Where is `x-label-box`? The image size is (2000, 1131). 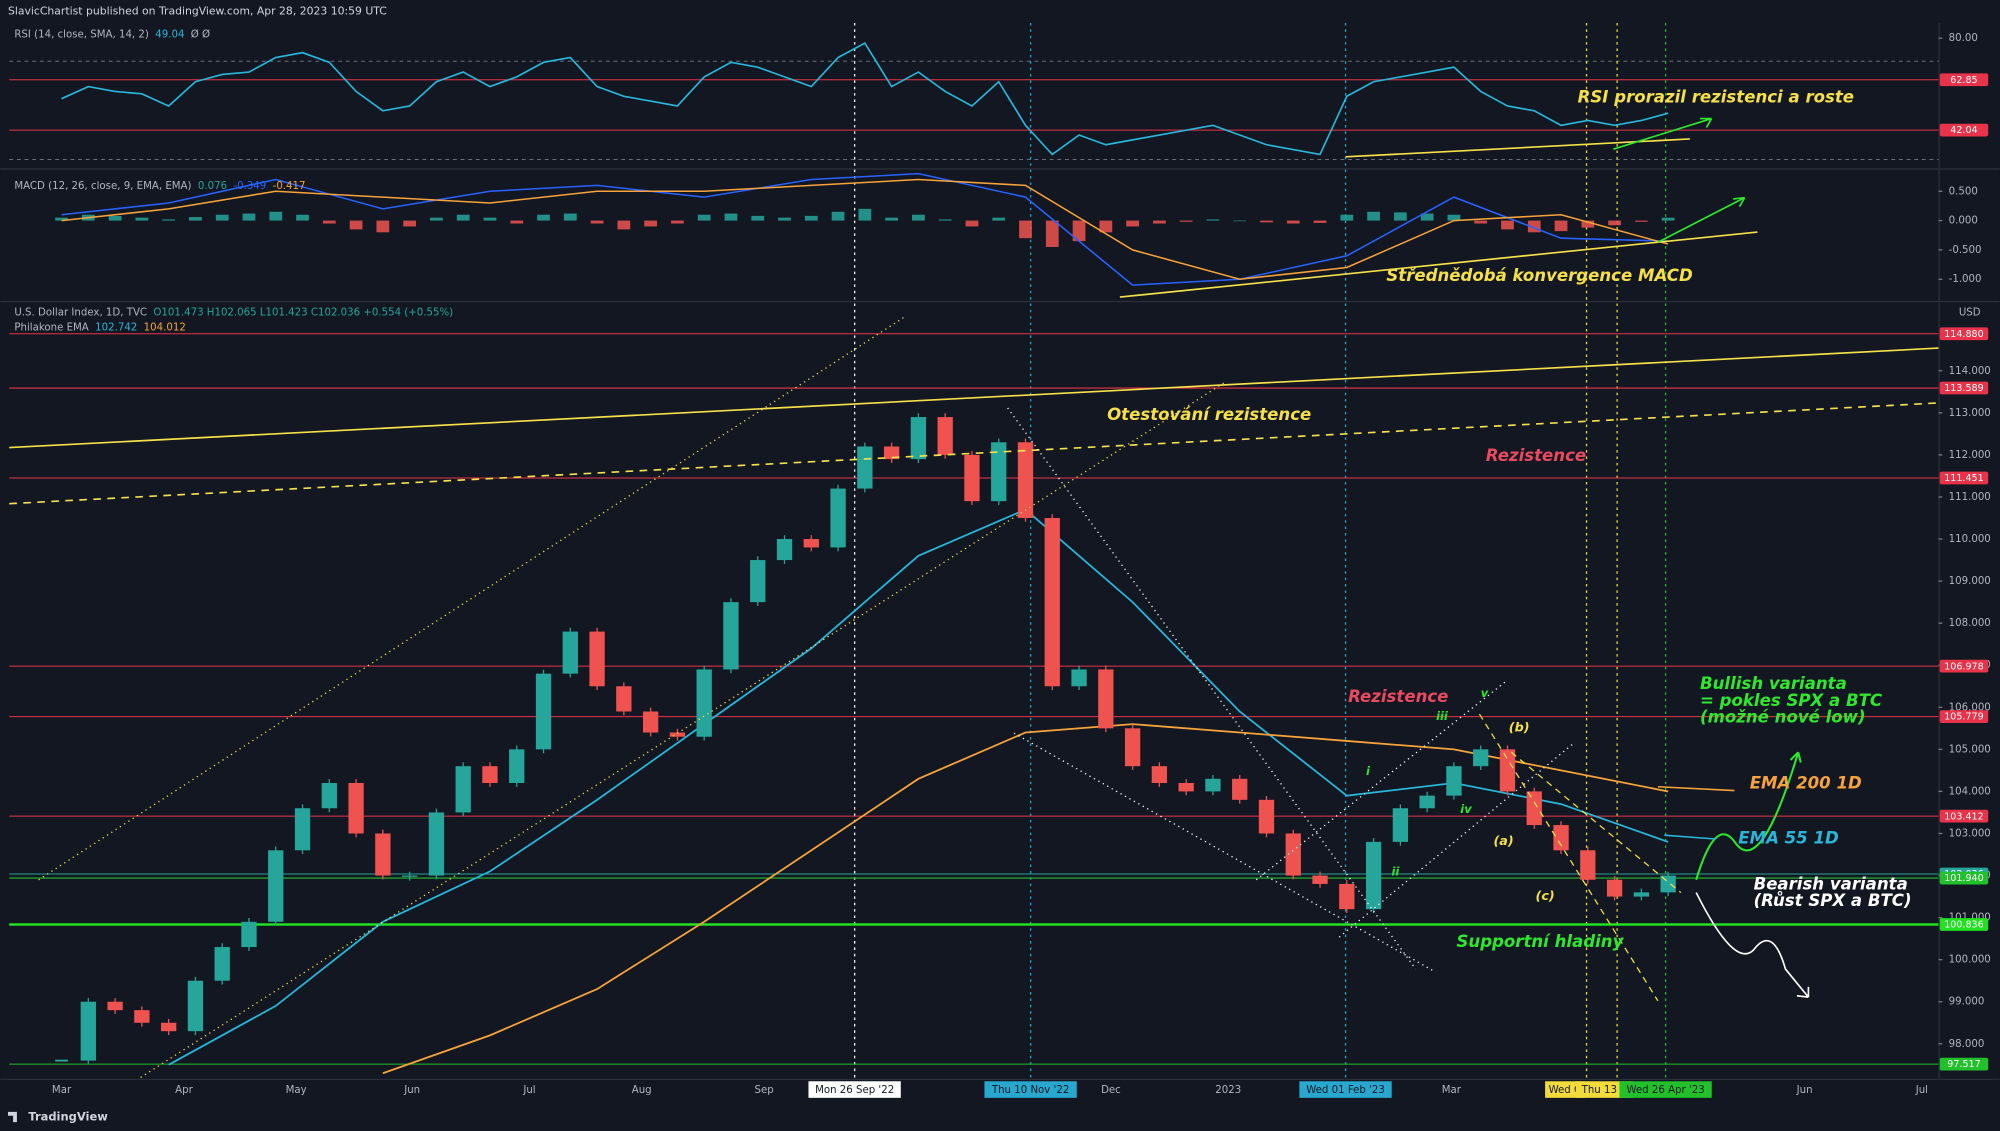
x-label-box is located at coordinates (1345, 1089).